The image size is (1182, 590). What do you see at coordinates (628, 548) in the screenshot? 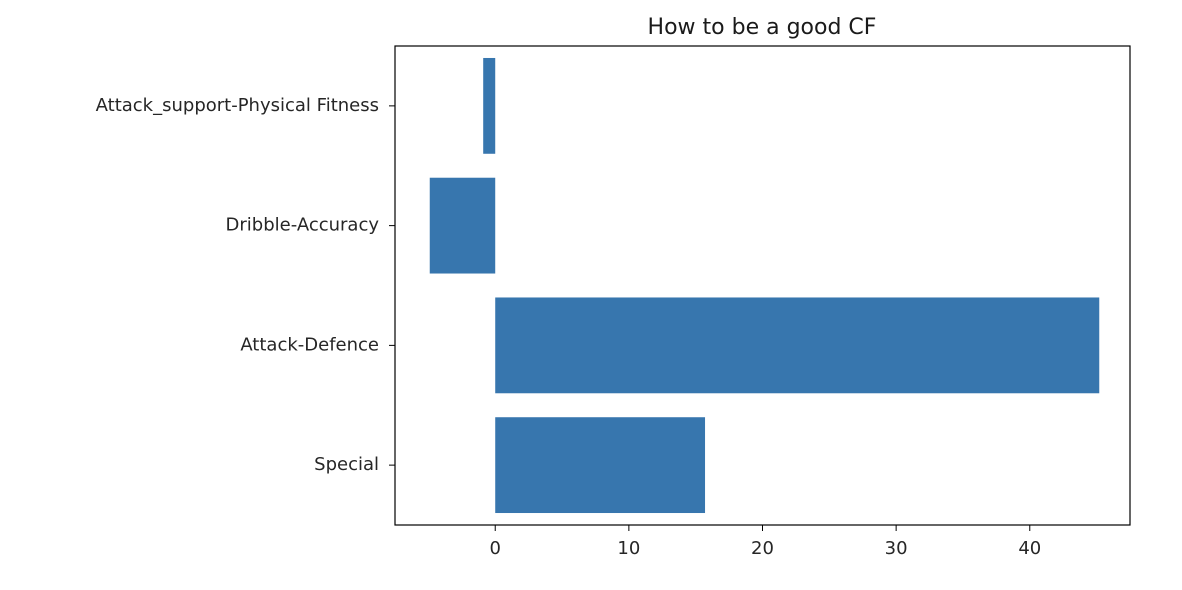
I see `x-tick-label: 10` at bounding box center [628, 548].